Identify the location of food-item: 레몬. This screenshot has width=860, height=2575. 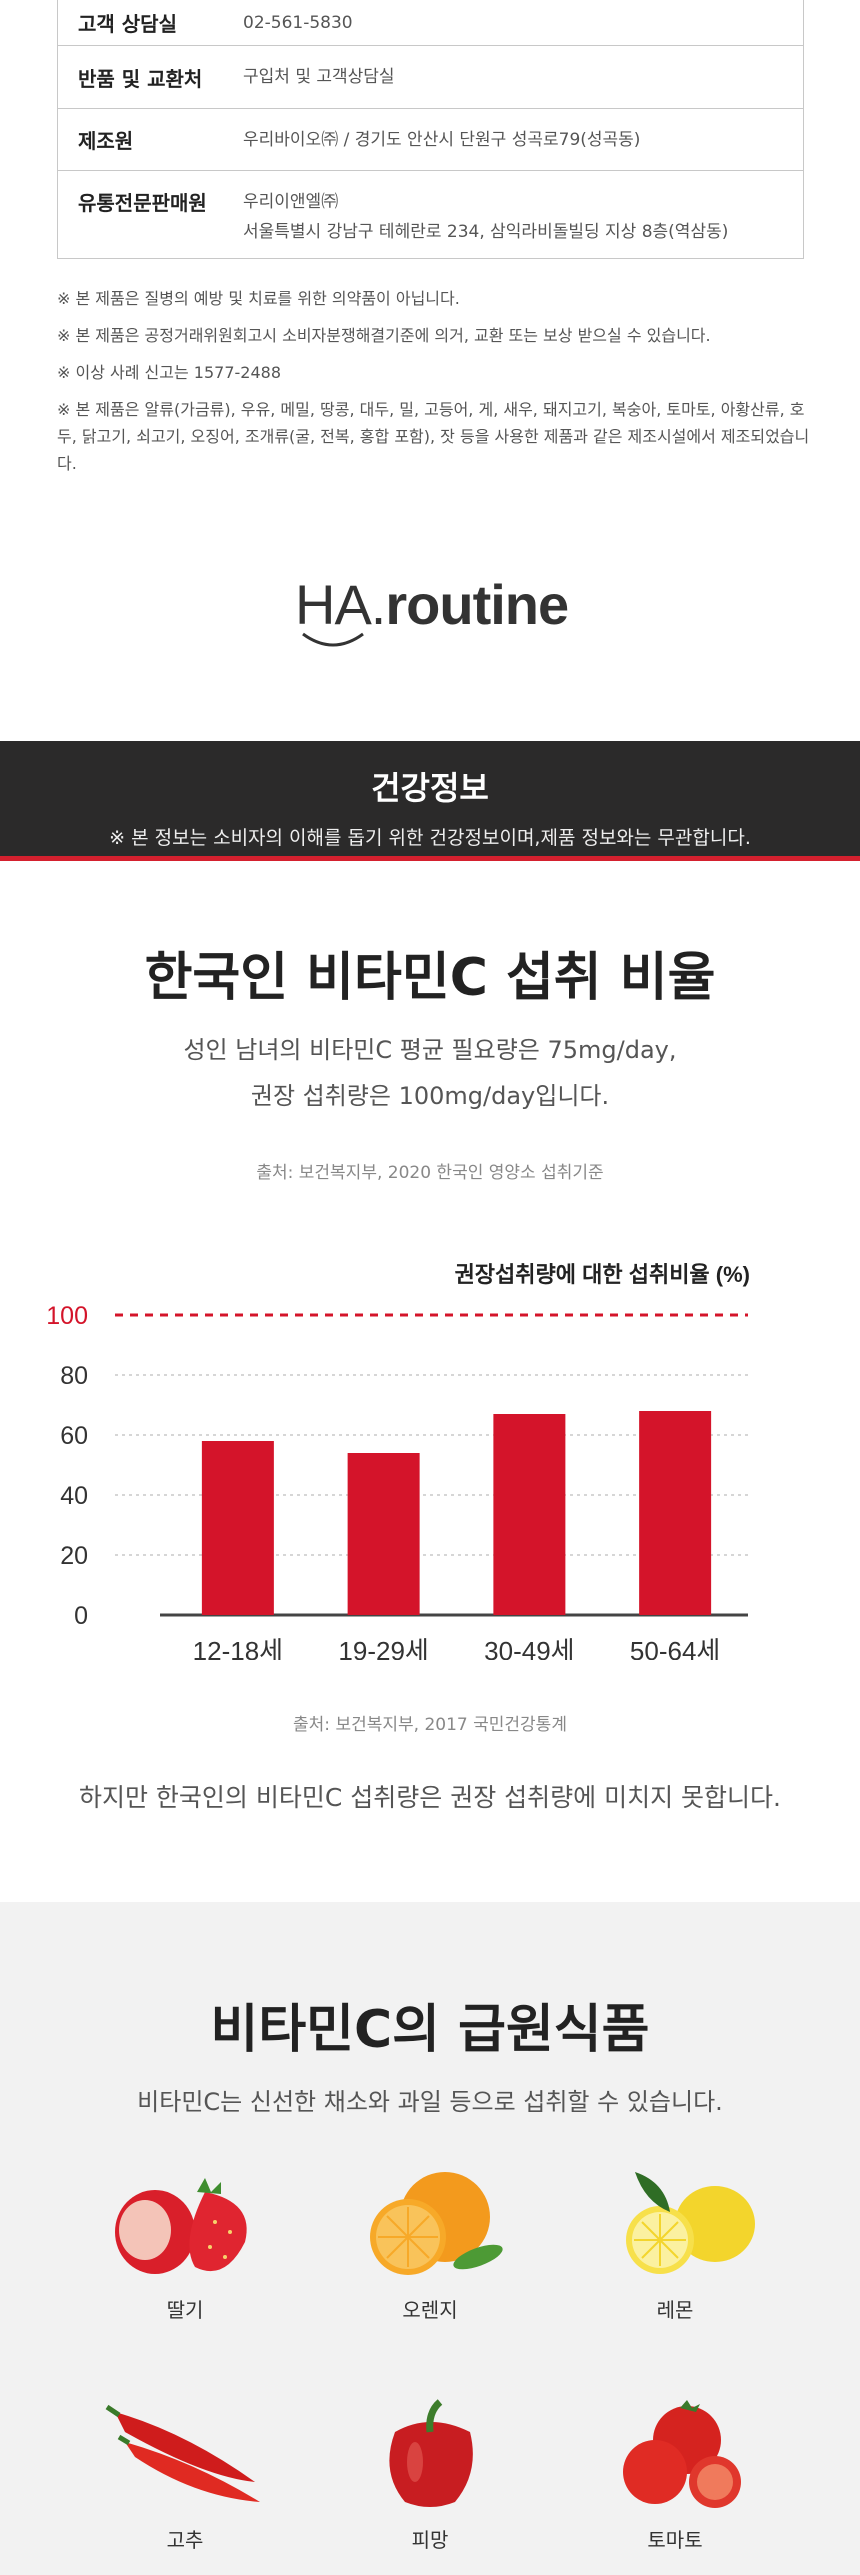
(675, 2242).